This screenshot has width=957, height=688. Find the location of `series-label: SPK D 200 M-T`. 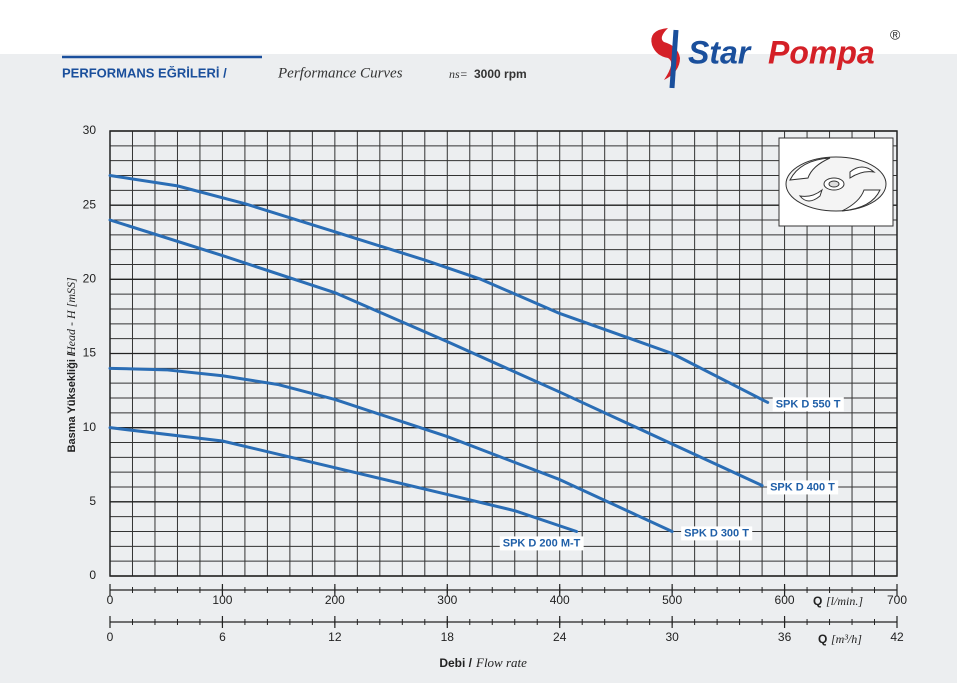

series-label: SPK D 200 M-T is located at coordinates (542, 543).